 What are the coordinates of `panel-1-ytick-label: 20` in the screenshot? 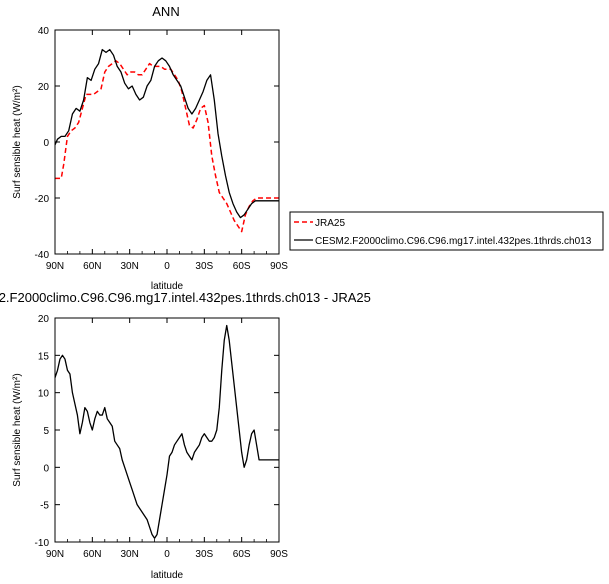 It's located at (44, 87).